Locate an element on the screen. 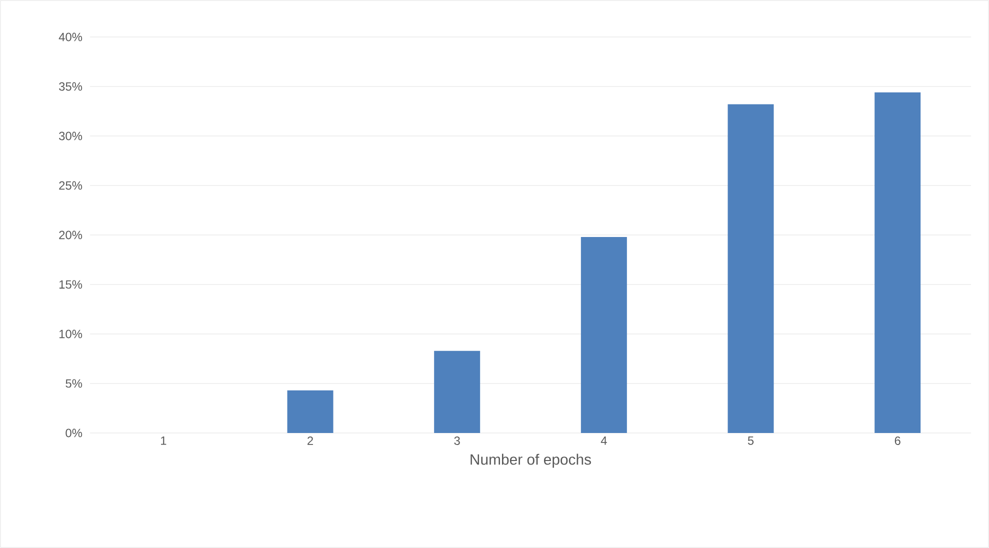 This screenshot has width=989, height=548. x-tick-label: 6 is located at coordinates (897, 440).